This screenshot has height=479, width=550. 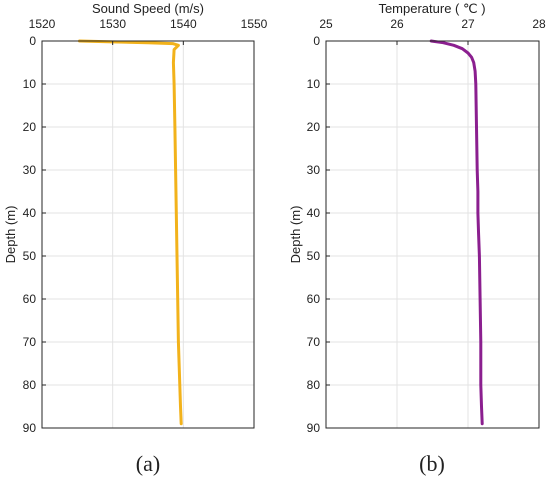 What do you see at coordinates (431, 8) in the screenshot?
I see `x-axis-label: Temperature ( ℃ )` at bounding box center [431, 8].